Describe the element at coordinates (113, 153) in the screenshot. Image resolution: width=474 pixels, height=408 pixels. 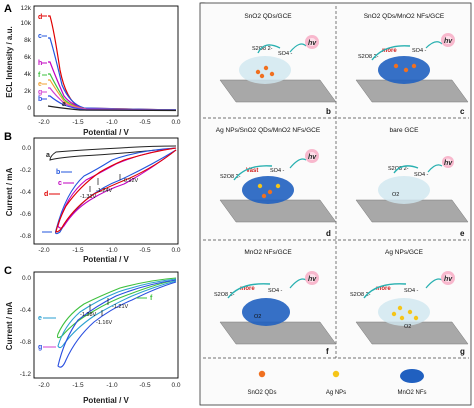
I see `panel-b-curve-a` at that location.